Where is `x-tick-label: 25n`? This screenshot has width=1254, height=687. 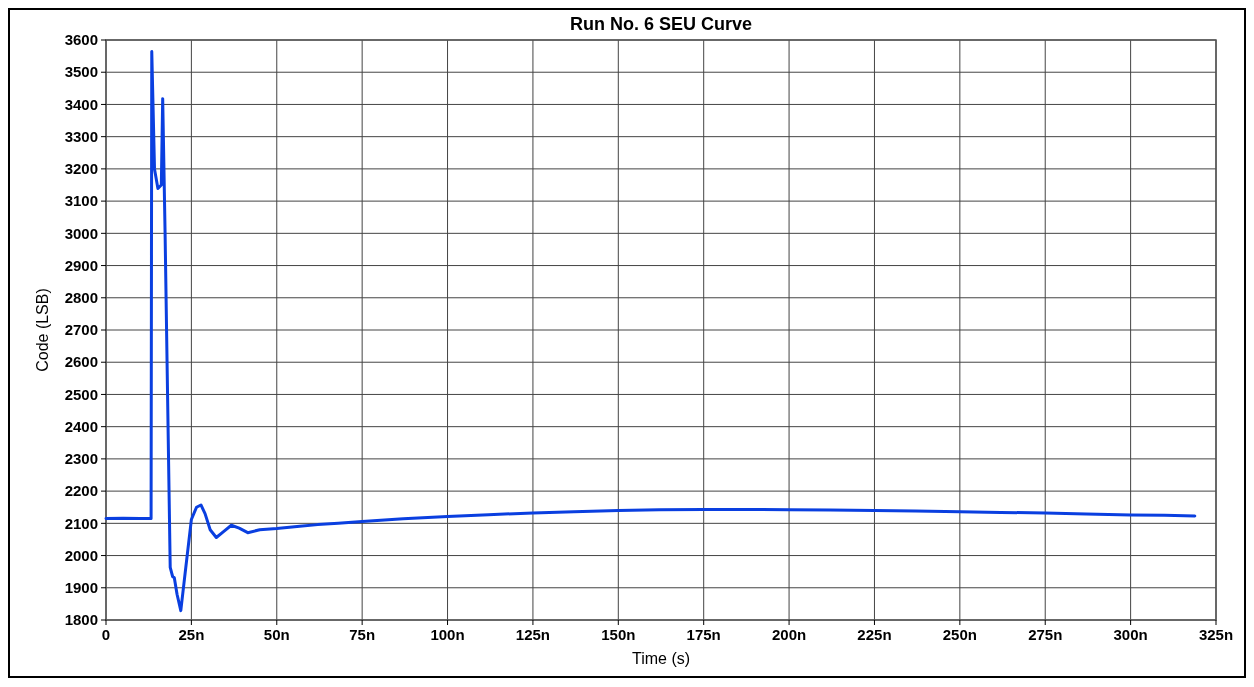
x-tick-label: 25n is located at coordinates (191, 634).